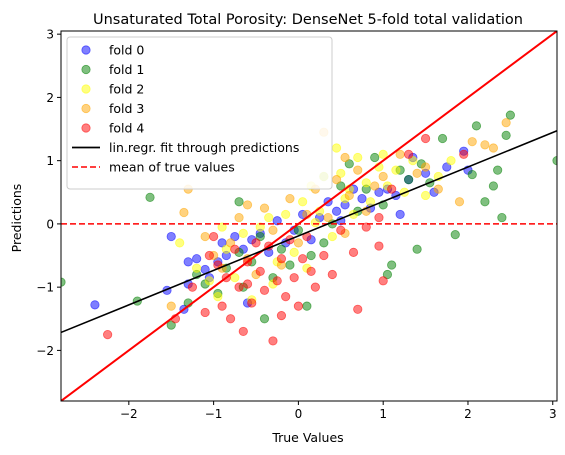  I want to click on legend-label-fold-4: fold 4, so click(126, 128).